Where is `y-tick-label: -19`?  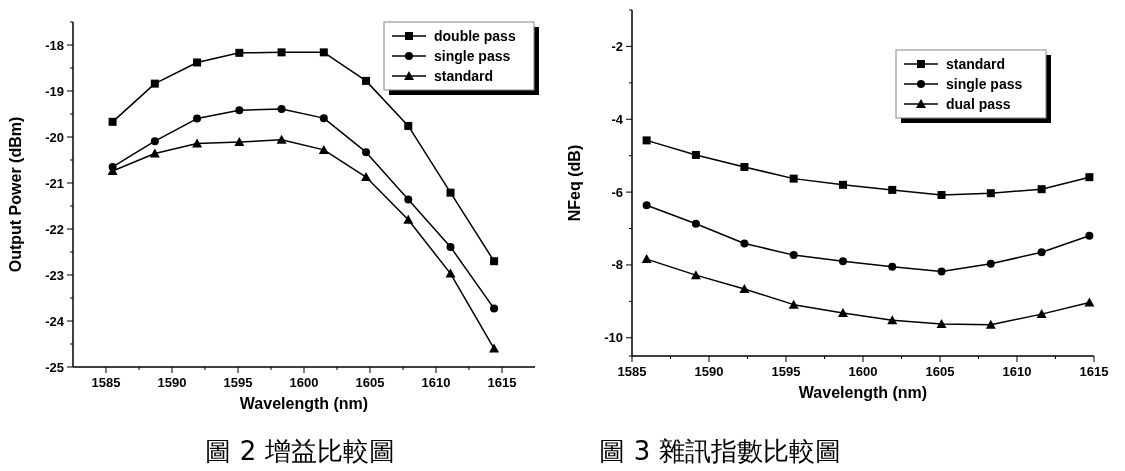 y-tick-label: -19 is located at coordinates (54, 91).